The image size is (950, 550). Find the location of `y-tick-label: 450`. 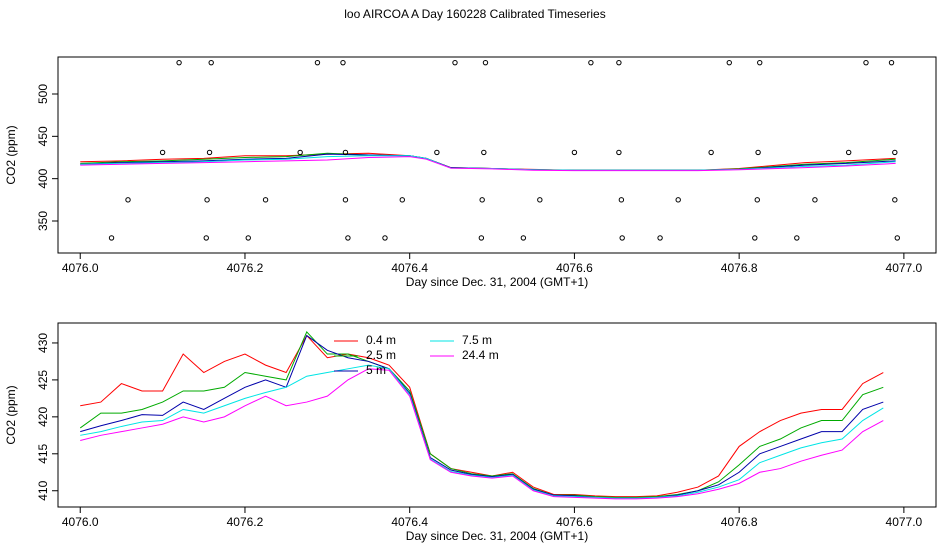

y-tick-label: 450 is located at coordinates (43, 136).